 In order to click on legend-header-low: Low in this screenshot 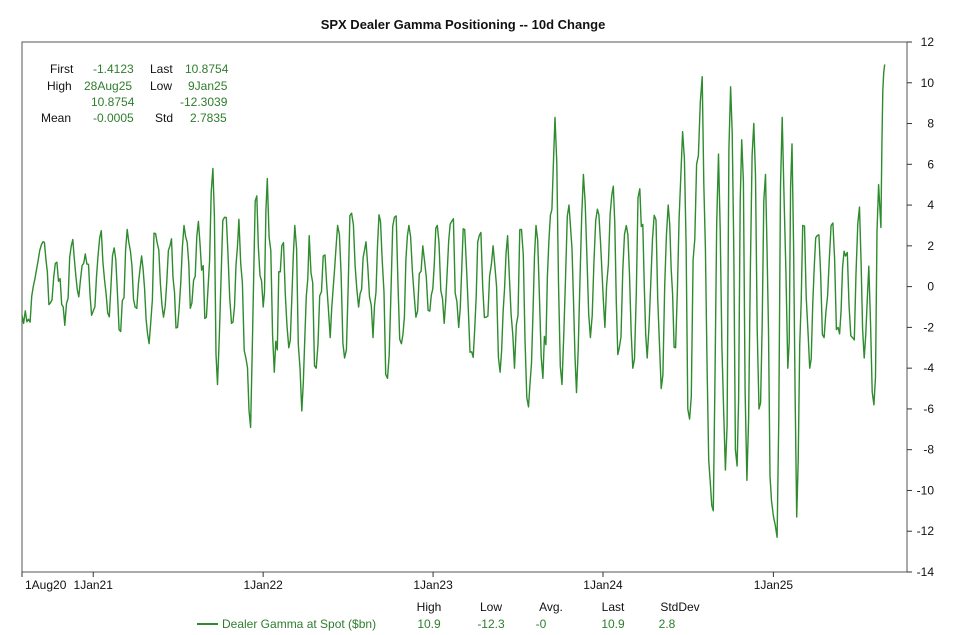, I will do `click(491, 607)`.